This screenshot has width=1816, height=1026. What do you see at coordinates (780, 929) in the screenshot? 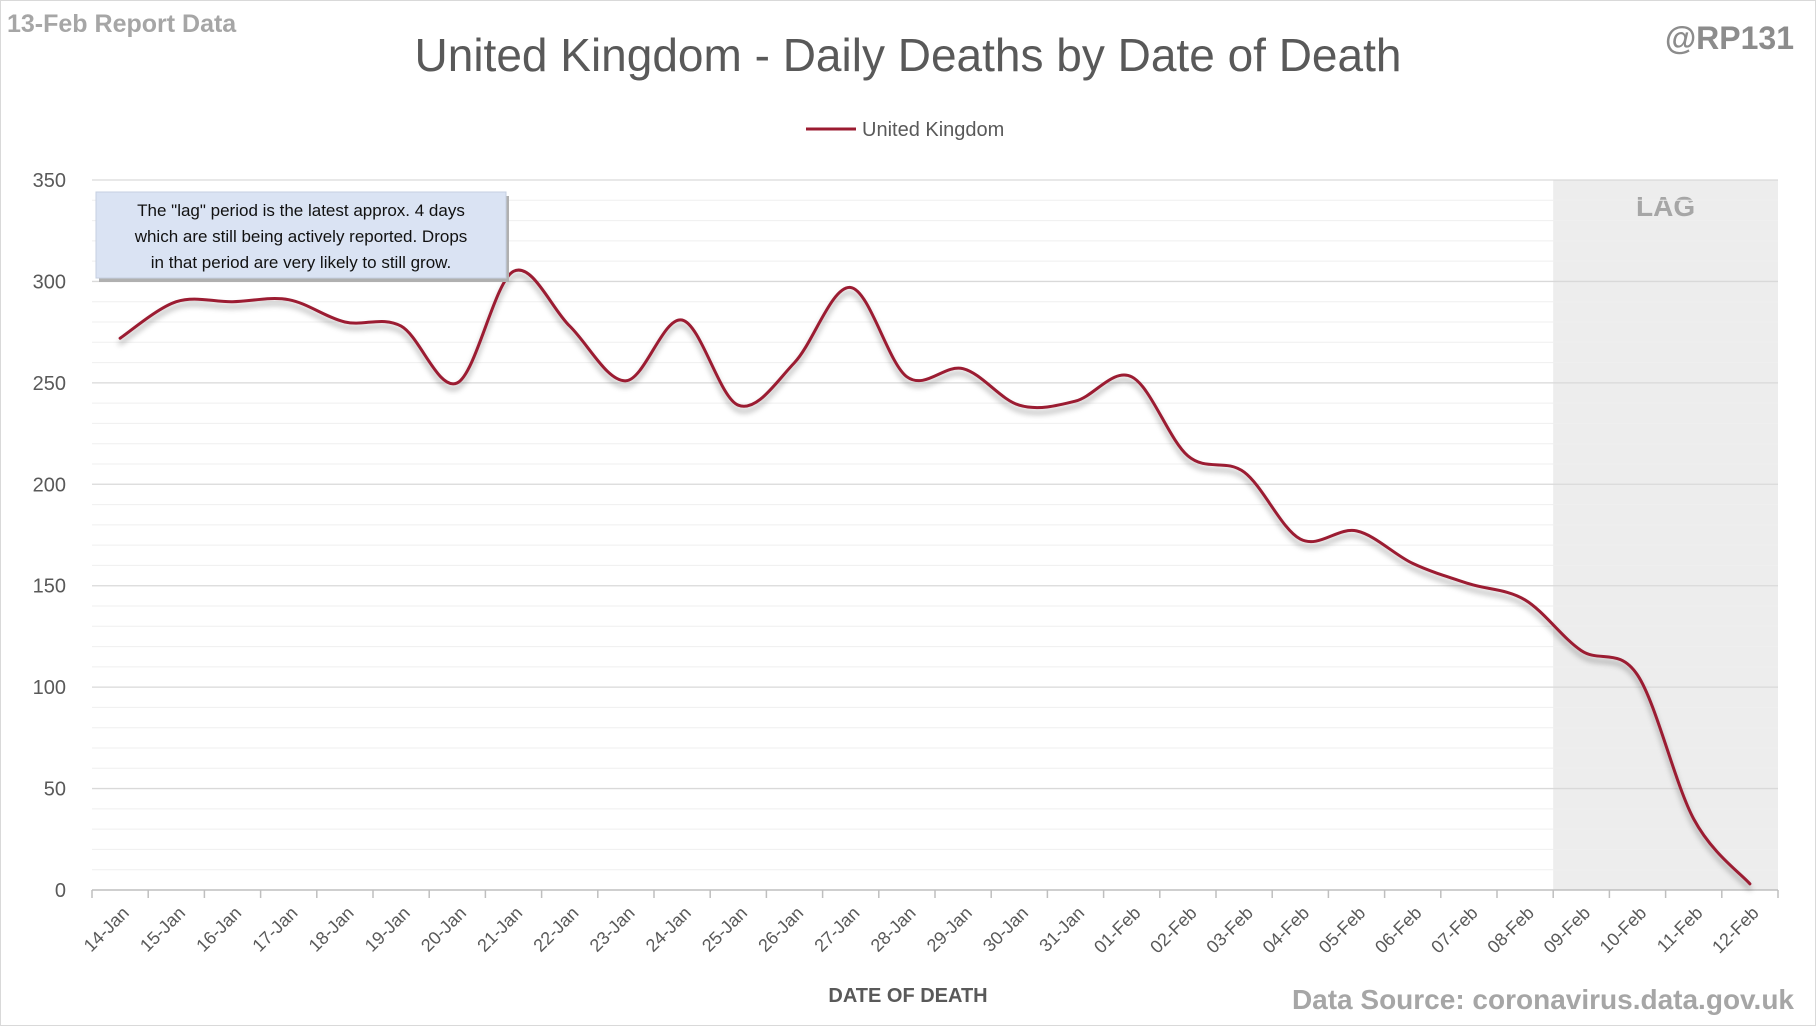
I see `x-tick-label: 26-Jan` at bounding box center [780, 929].